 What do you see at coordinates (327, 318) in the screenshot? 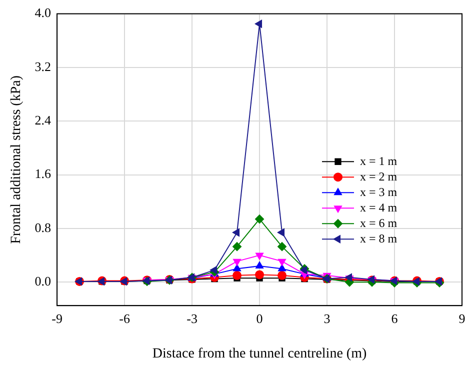
I see `x-tick-label: 3` at bounding box center [327, 318].